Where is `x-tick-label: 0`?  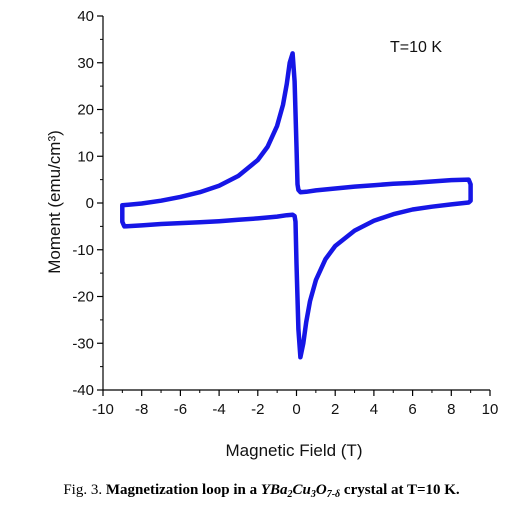 x-tick-label: 0 is located at coordinates (296, 409).